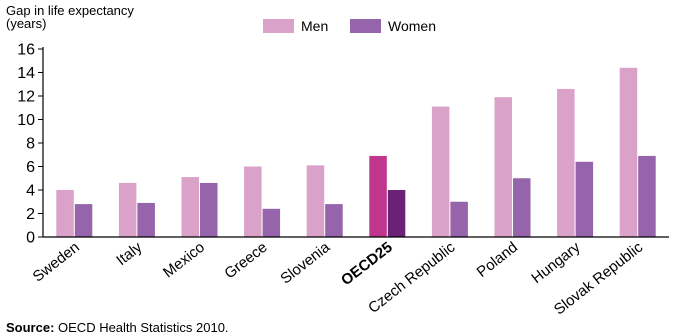 This screenshot has width=673, height=335. Describe the element at coordinates (365, 26) in the screenshot. I see `legend-swatch-women` at that location.